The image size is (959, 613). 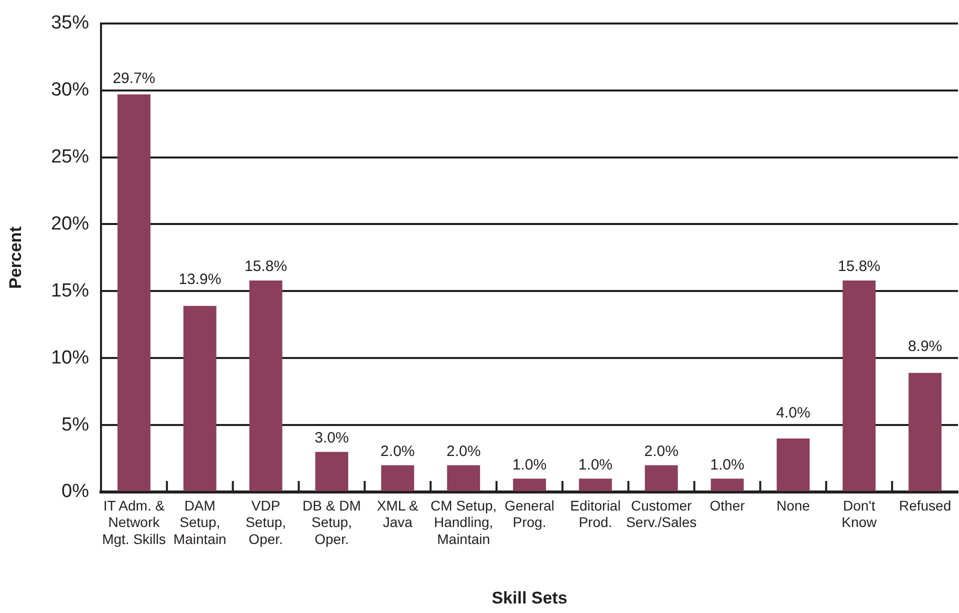 What do you see at coordinates (331, 522) in the screenshot?
I see `x-tick-label: DB & DM Setup, Oper.` at bounding box center [331, 522].